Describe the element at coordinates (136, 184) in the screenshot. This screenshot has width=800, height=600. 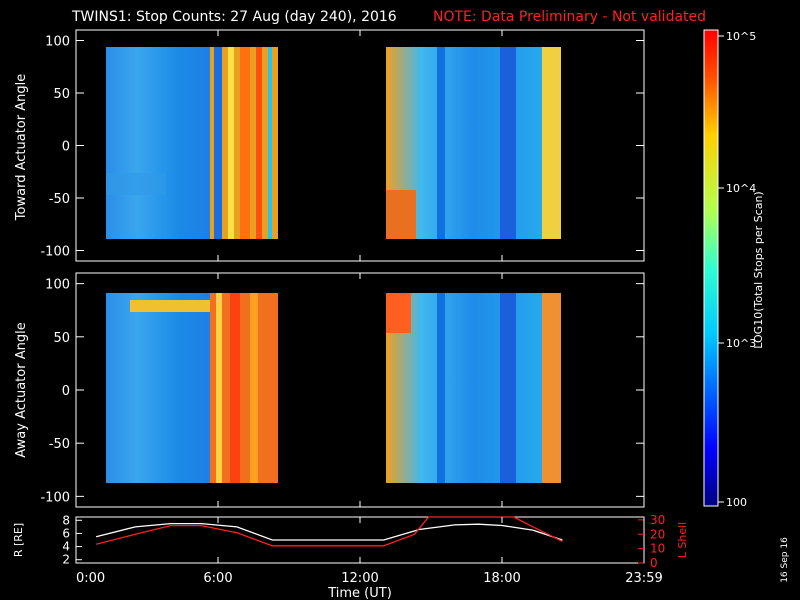
I see `toward-lowband` at that location.